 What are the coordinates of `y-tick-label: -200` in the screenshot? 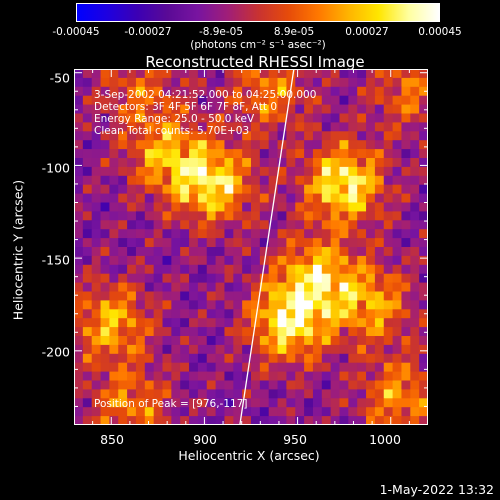 It's located at (55, 352).